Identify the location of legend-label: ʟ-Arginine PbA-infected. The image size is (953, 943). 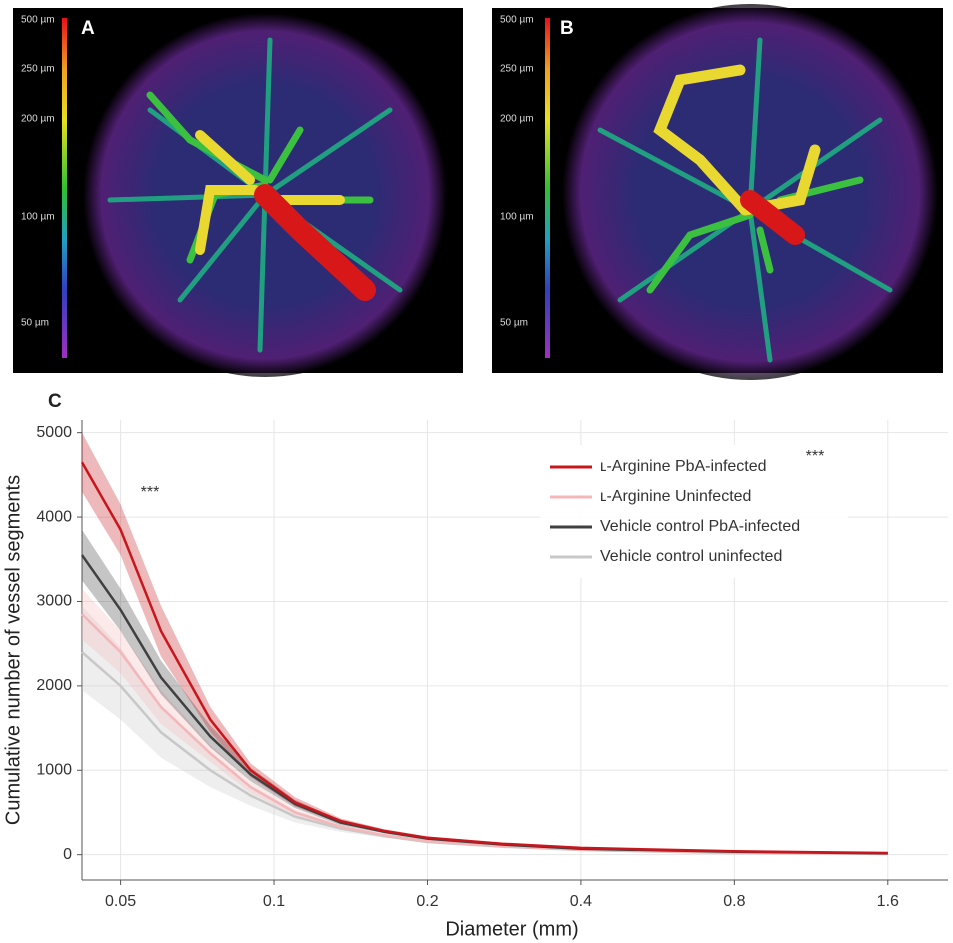
(683, 466).